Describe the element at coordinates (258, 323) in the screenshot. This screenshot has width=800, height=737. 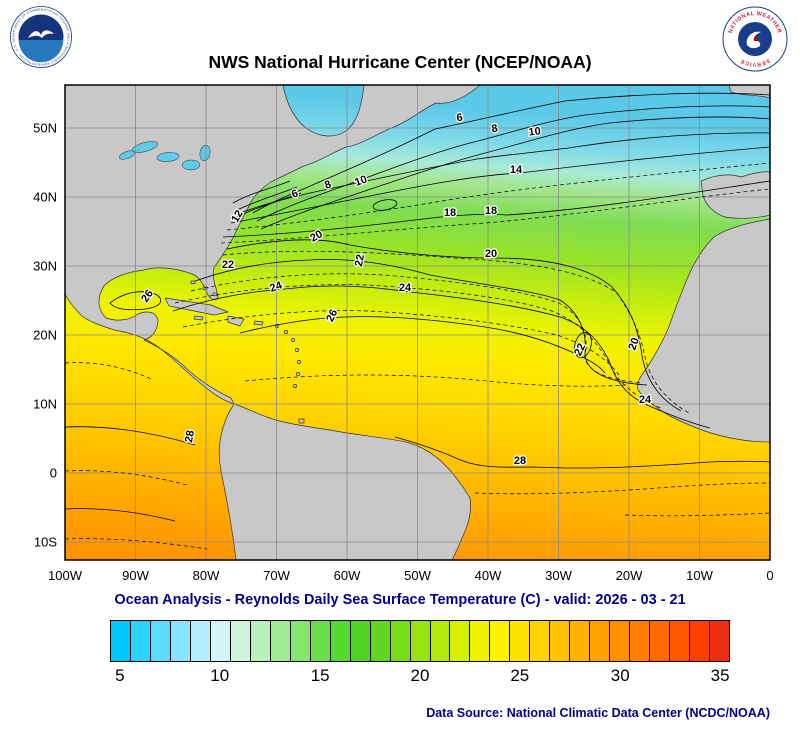
I see `island-puerto-rico` at that location.